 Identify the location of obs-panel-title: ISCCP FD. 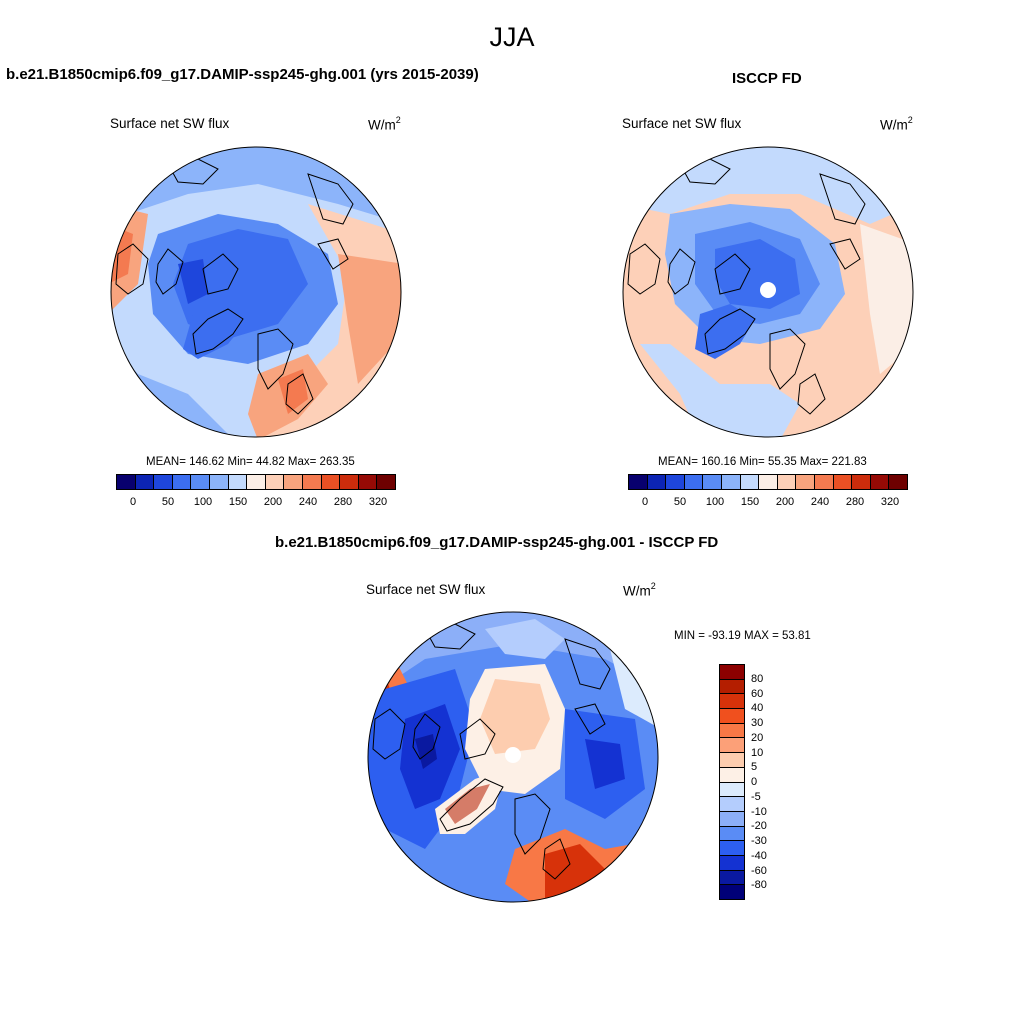
(767, 78).